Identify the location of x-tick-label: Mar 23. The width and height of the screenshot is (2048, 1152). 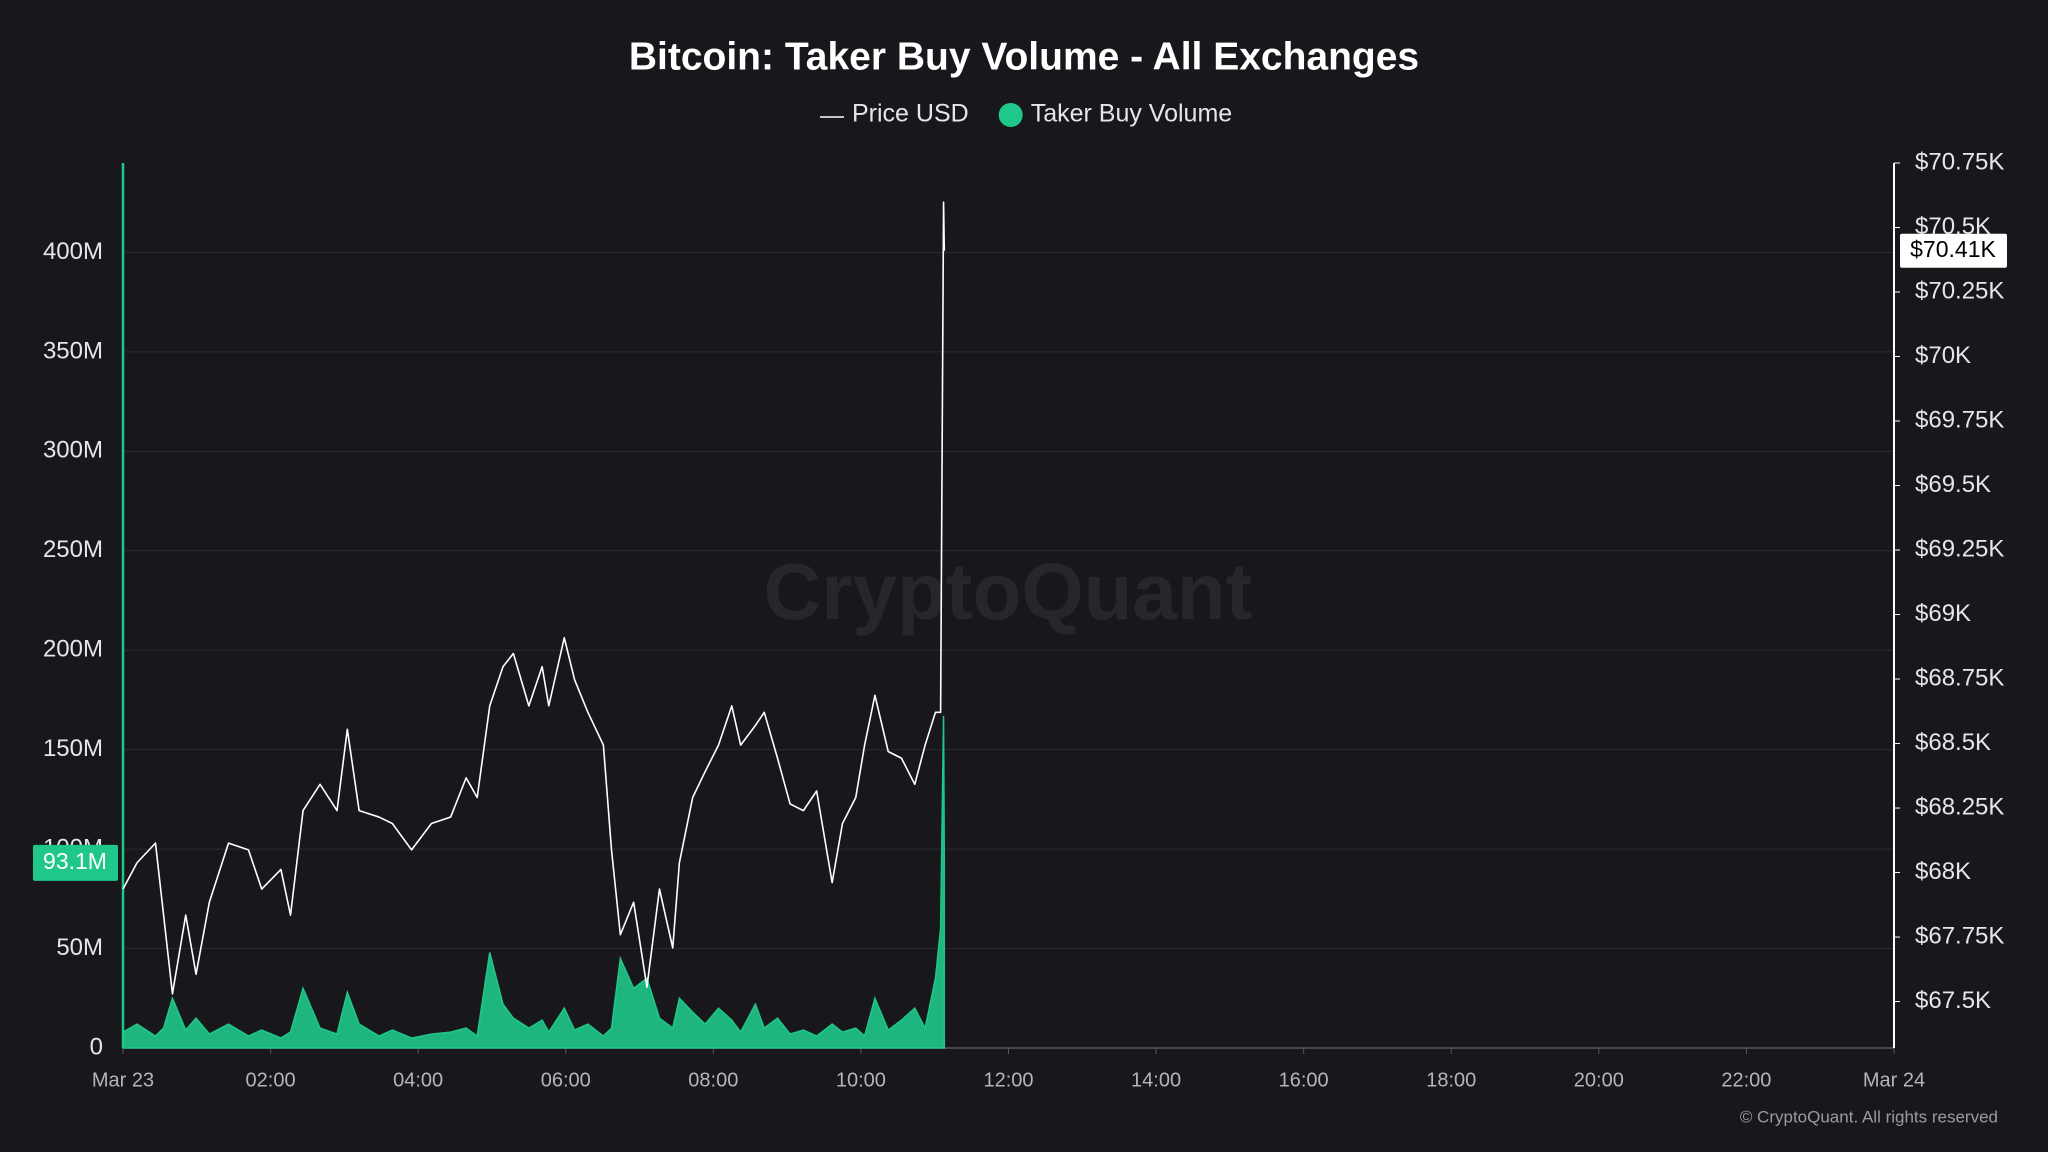
(123, 1080).